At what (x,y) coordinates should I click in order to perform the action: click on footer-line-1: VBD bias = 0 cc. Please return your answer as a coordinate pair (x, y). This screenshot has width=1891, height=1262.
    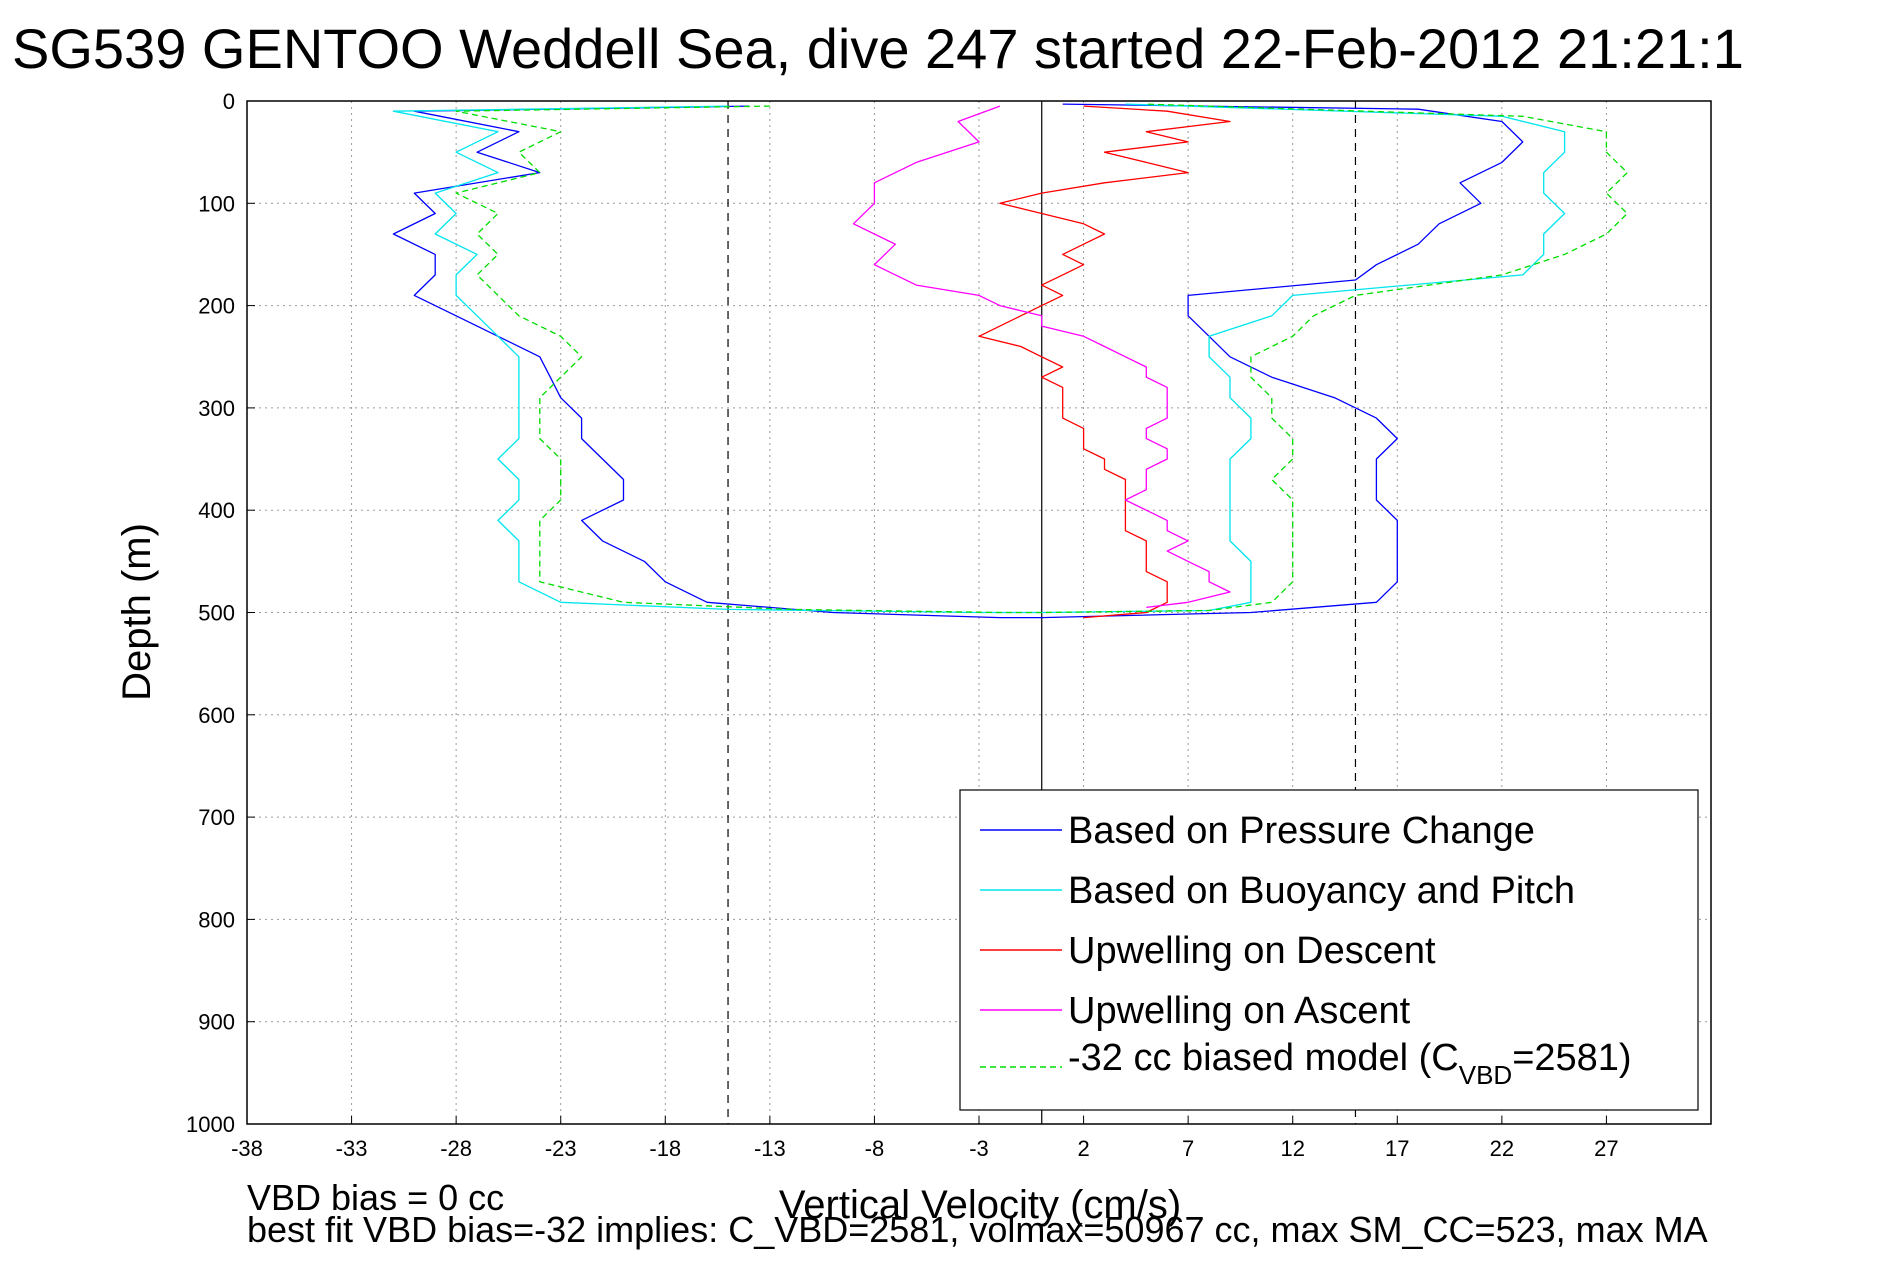
    Looking at the image, I should click on (375, 1197).